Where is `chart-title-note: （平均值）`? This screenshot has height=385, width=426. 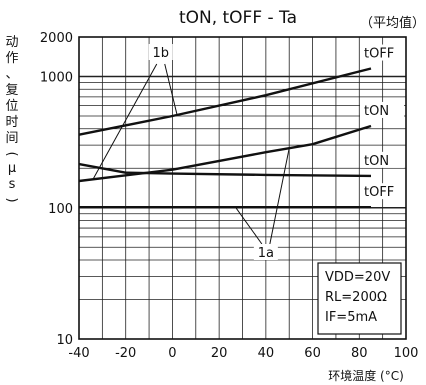 chart-title-note: （平均值） is located at coordinates (392, 23).